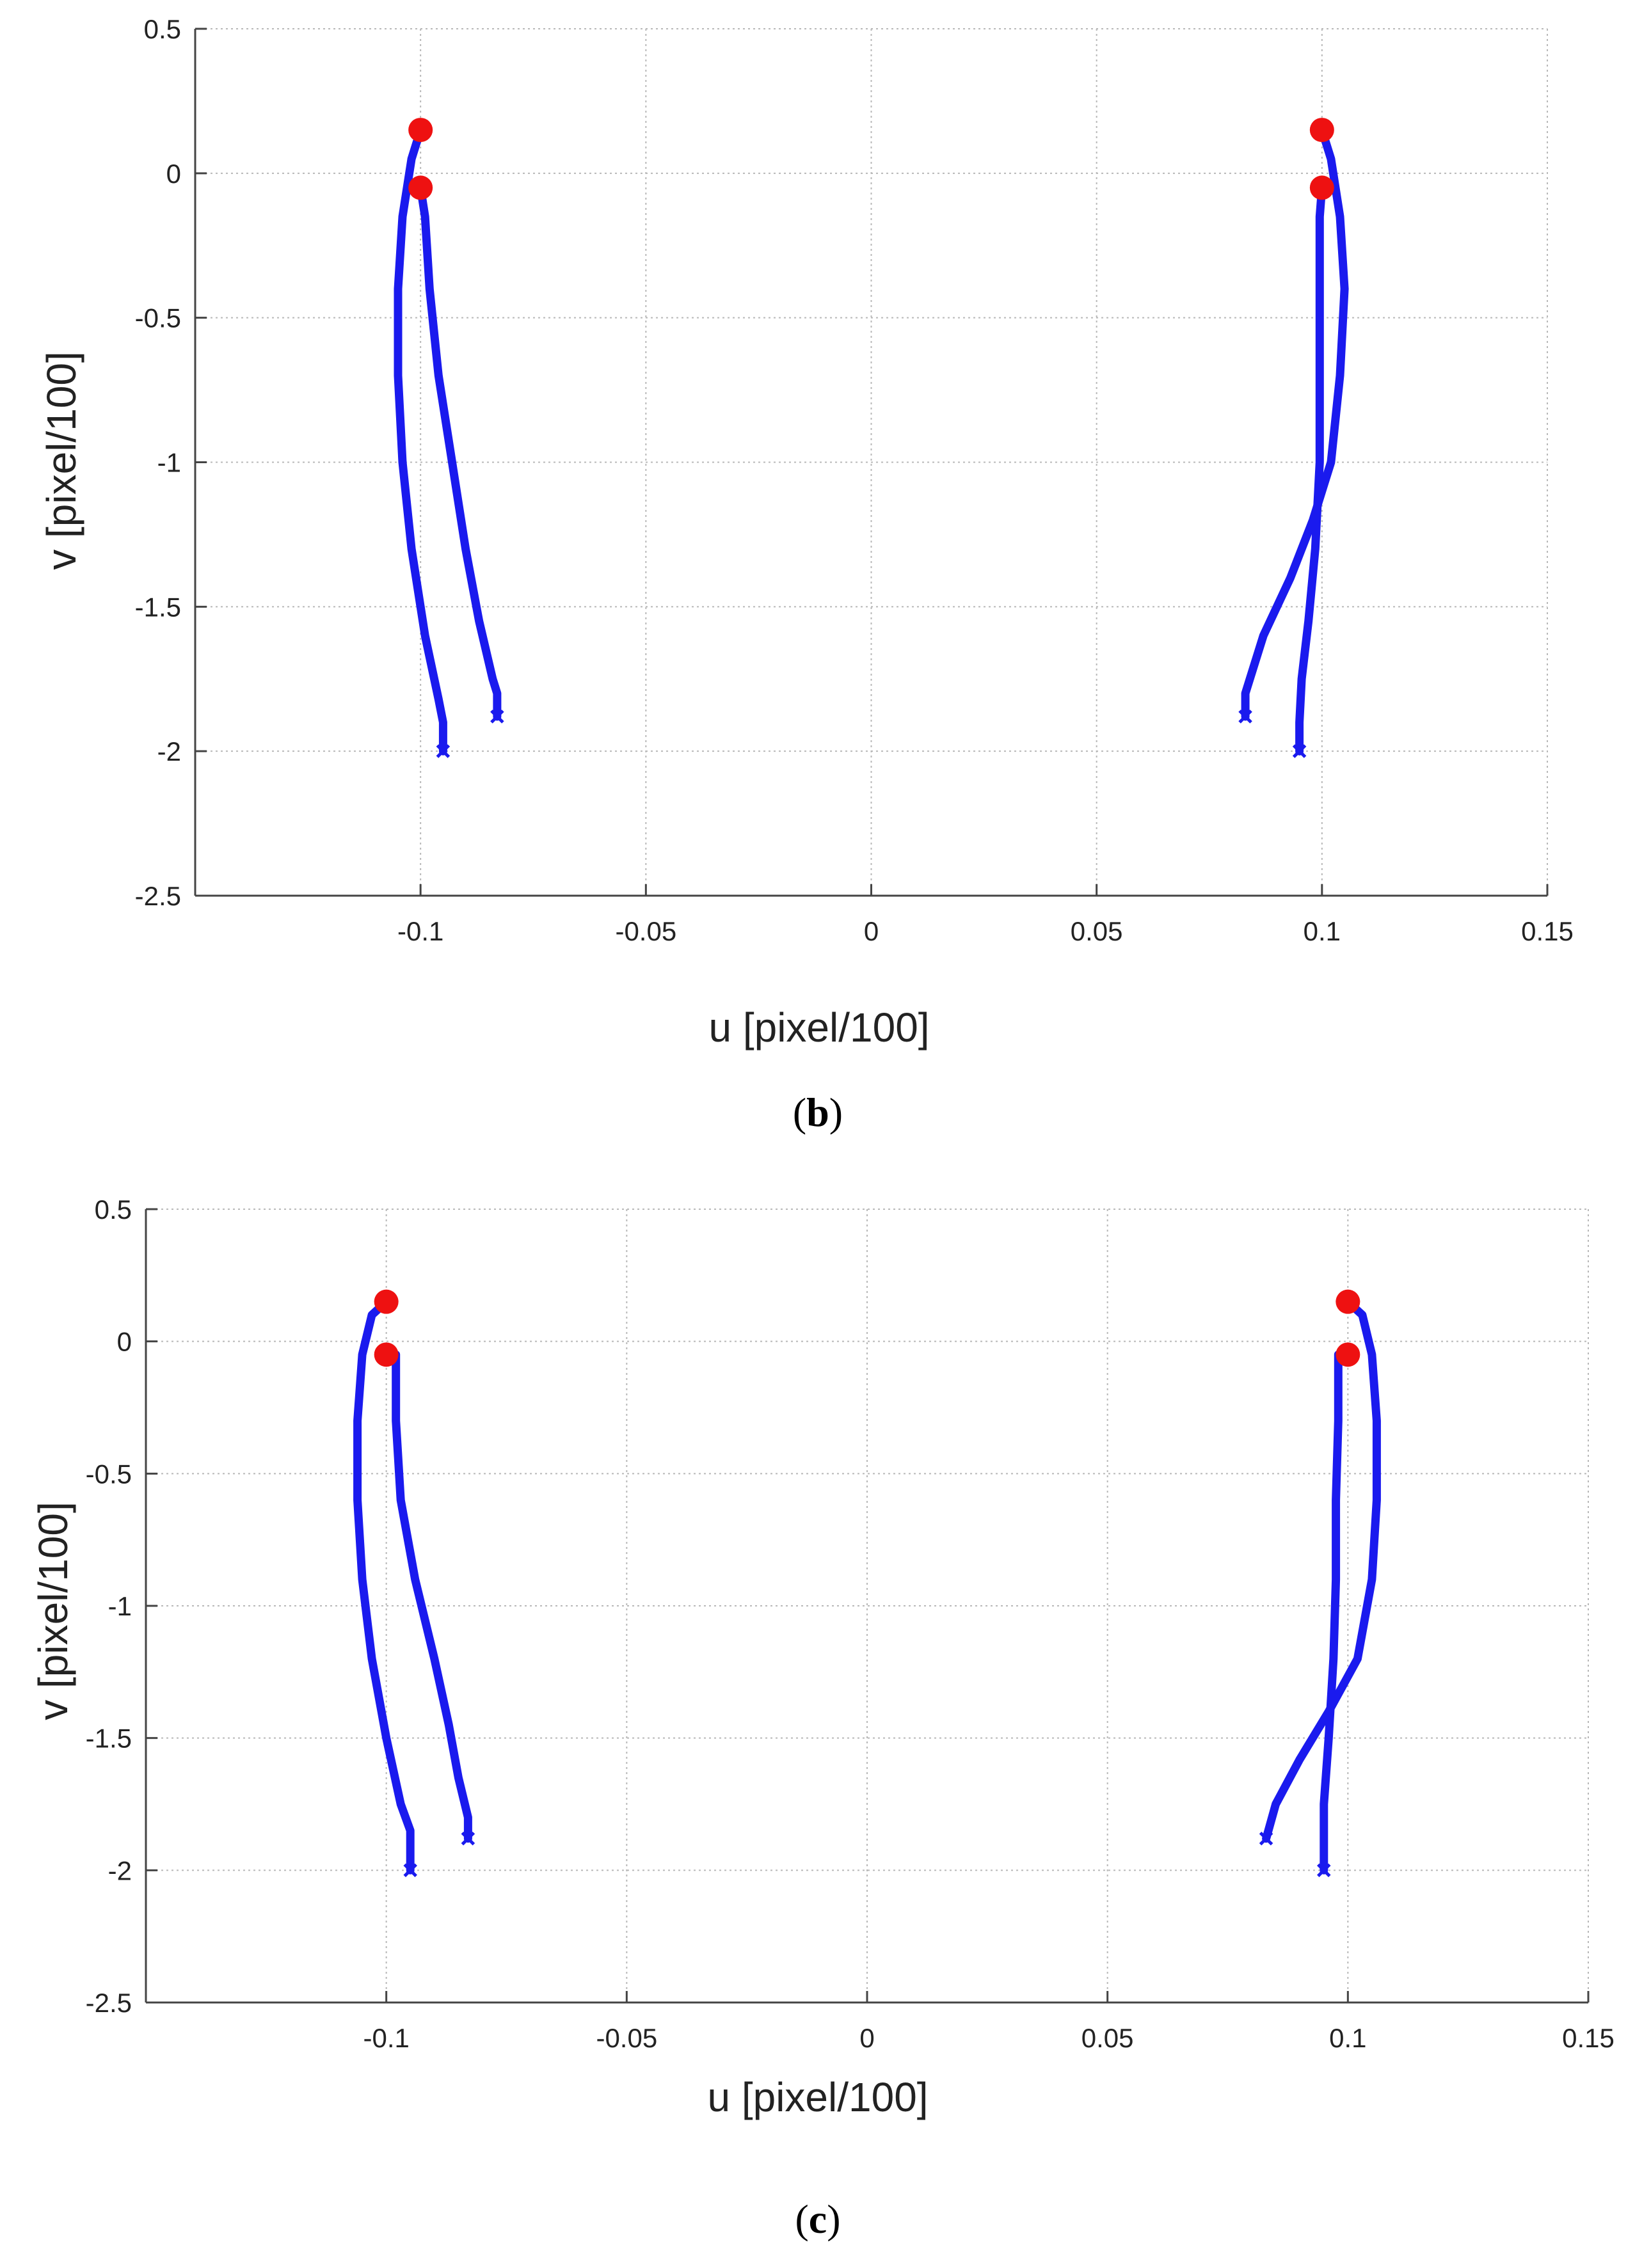 The image size is (1635, 2268). I want to click on figure-caption-b: (b), so click(818, 1112).